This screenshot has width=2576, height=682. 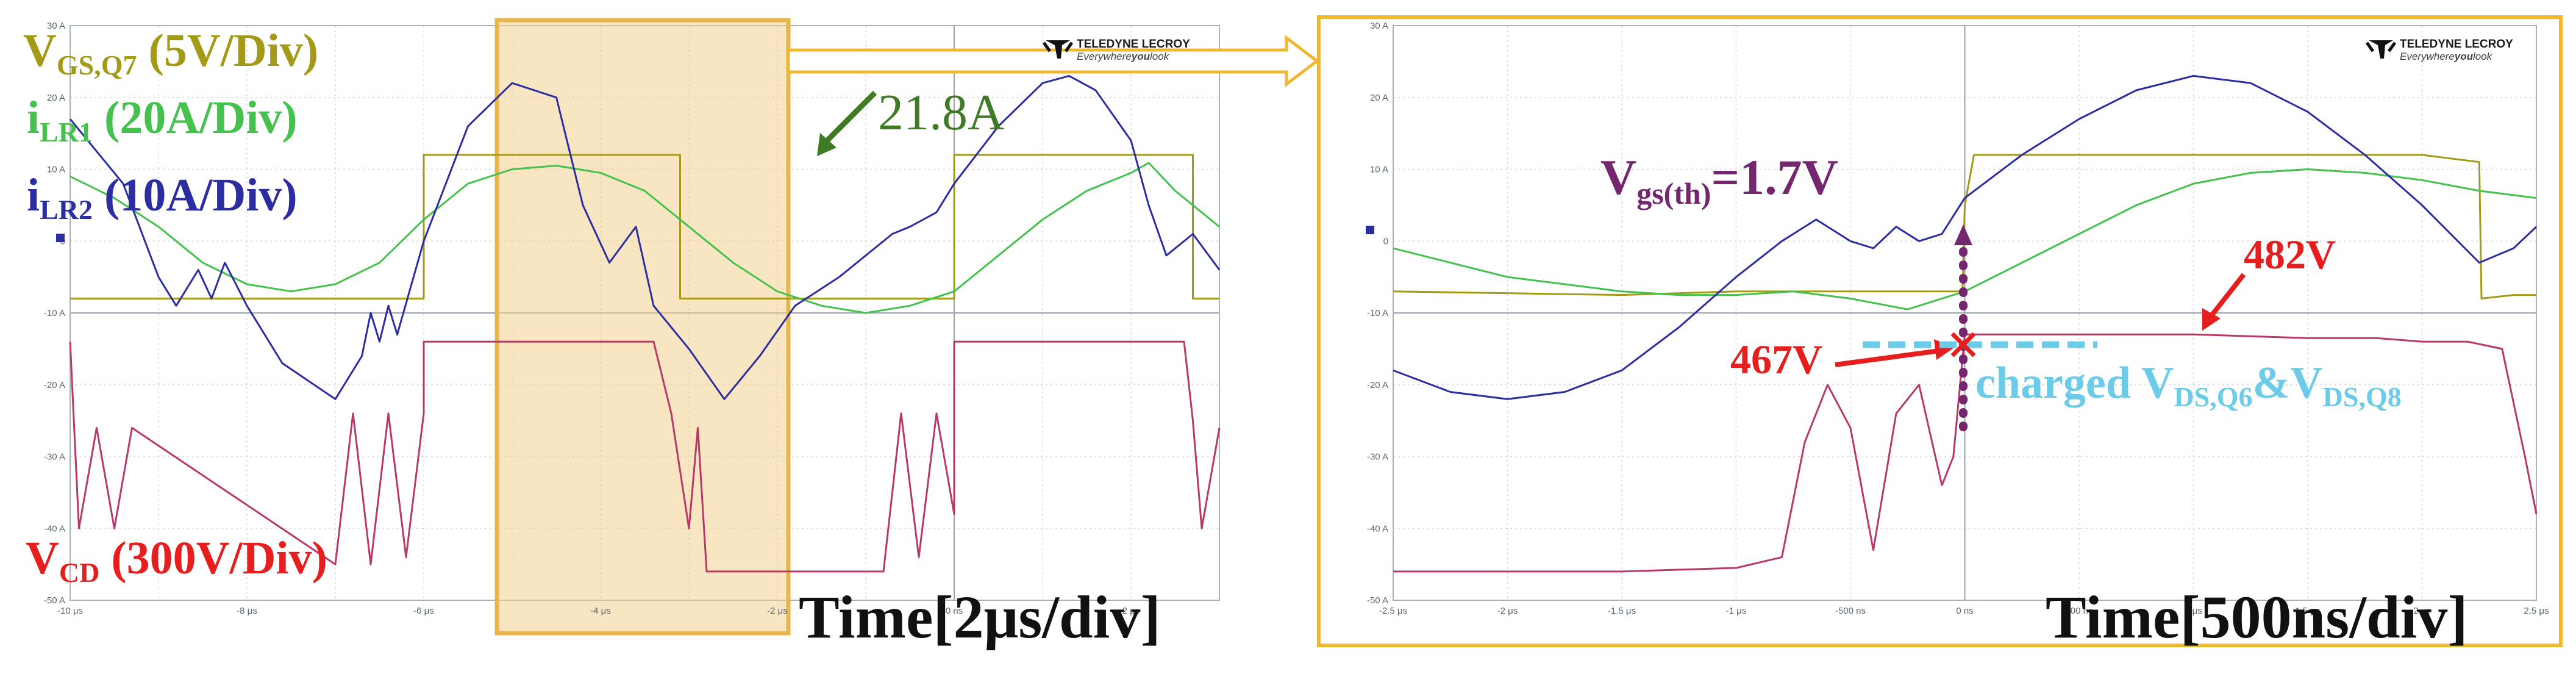 I want to click on threshold-arrow-head, so click(x=1963, y=234).